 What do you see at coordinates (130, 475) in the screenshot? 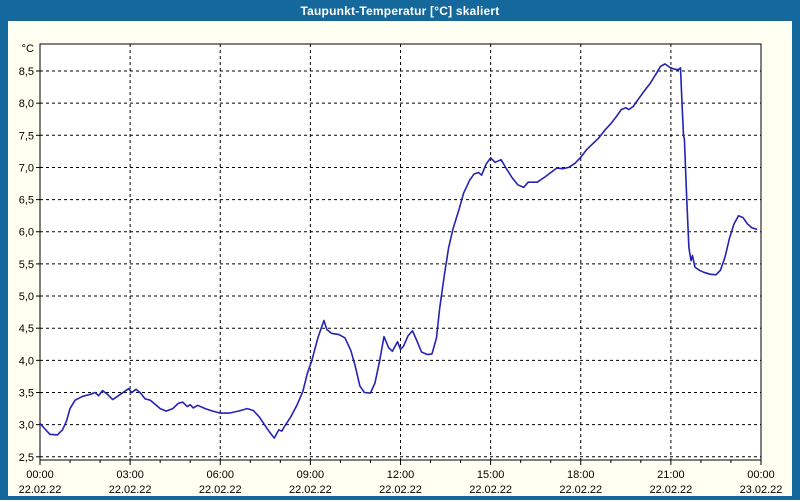
I see `x-tick-time-label: 03:00` at bounding box center [130, 475].